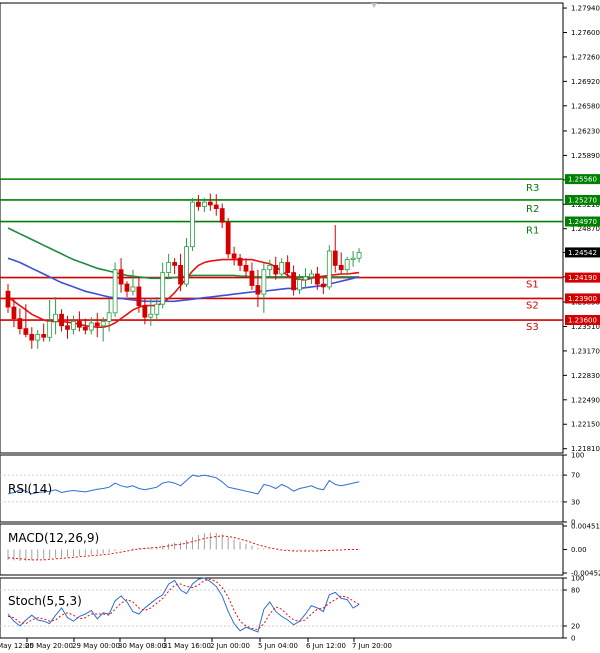 The width and height of the screenshot is (600, 653). Describe the element at coordinates (532, 327) in the screenshot. I see `level-name-s3: S3` at that location.